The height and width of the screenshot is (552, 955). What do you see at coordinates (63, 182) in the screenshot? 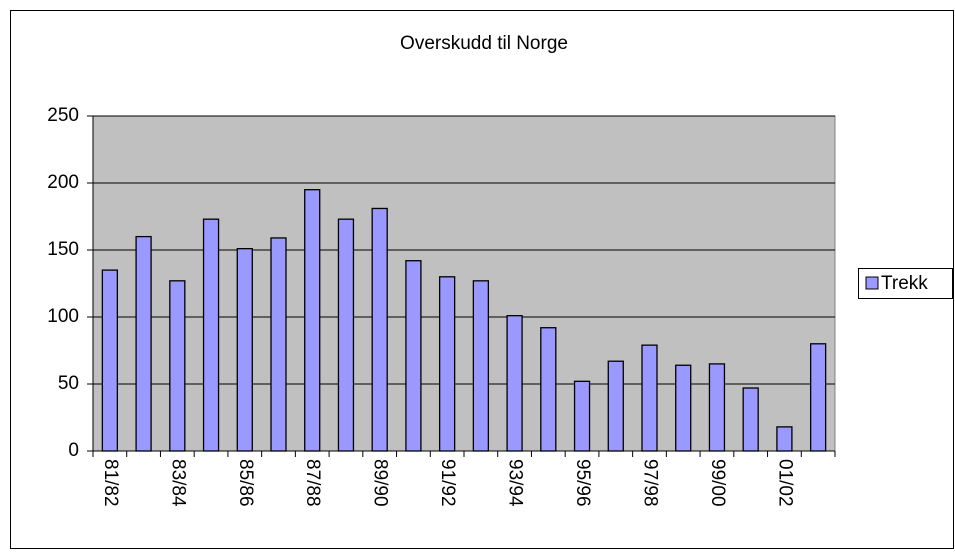
I see `y-tick-label: 200` at bounding box center [63, 182].